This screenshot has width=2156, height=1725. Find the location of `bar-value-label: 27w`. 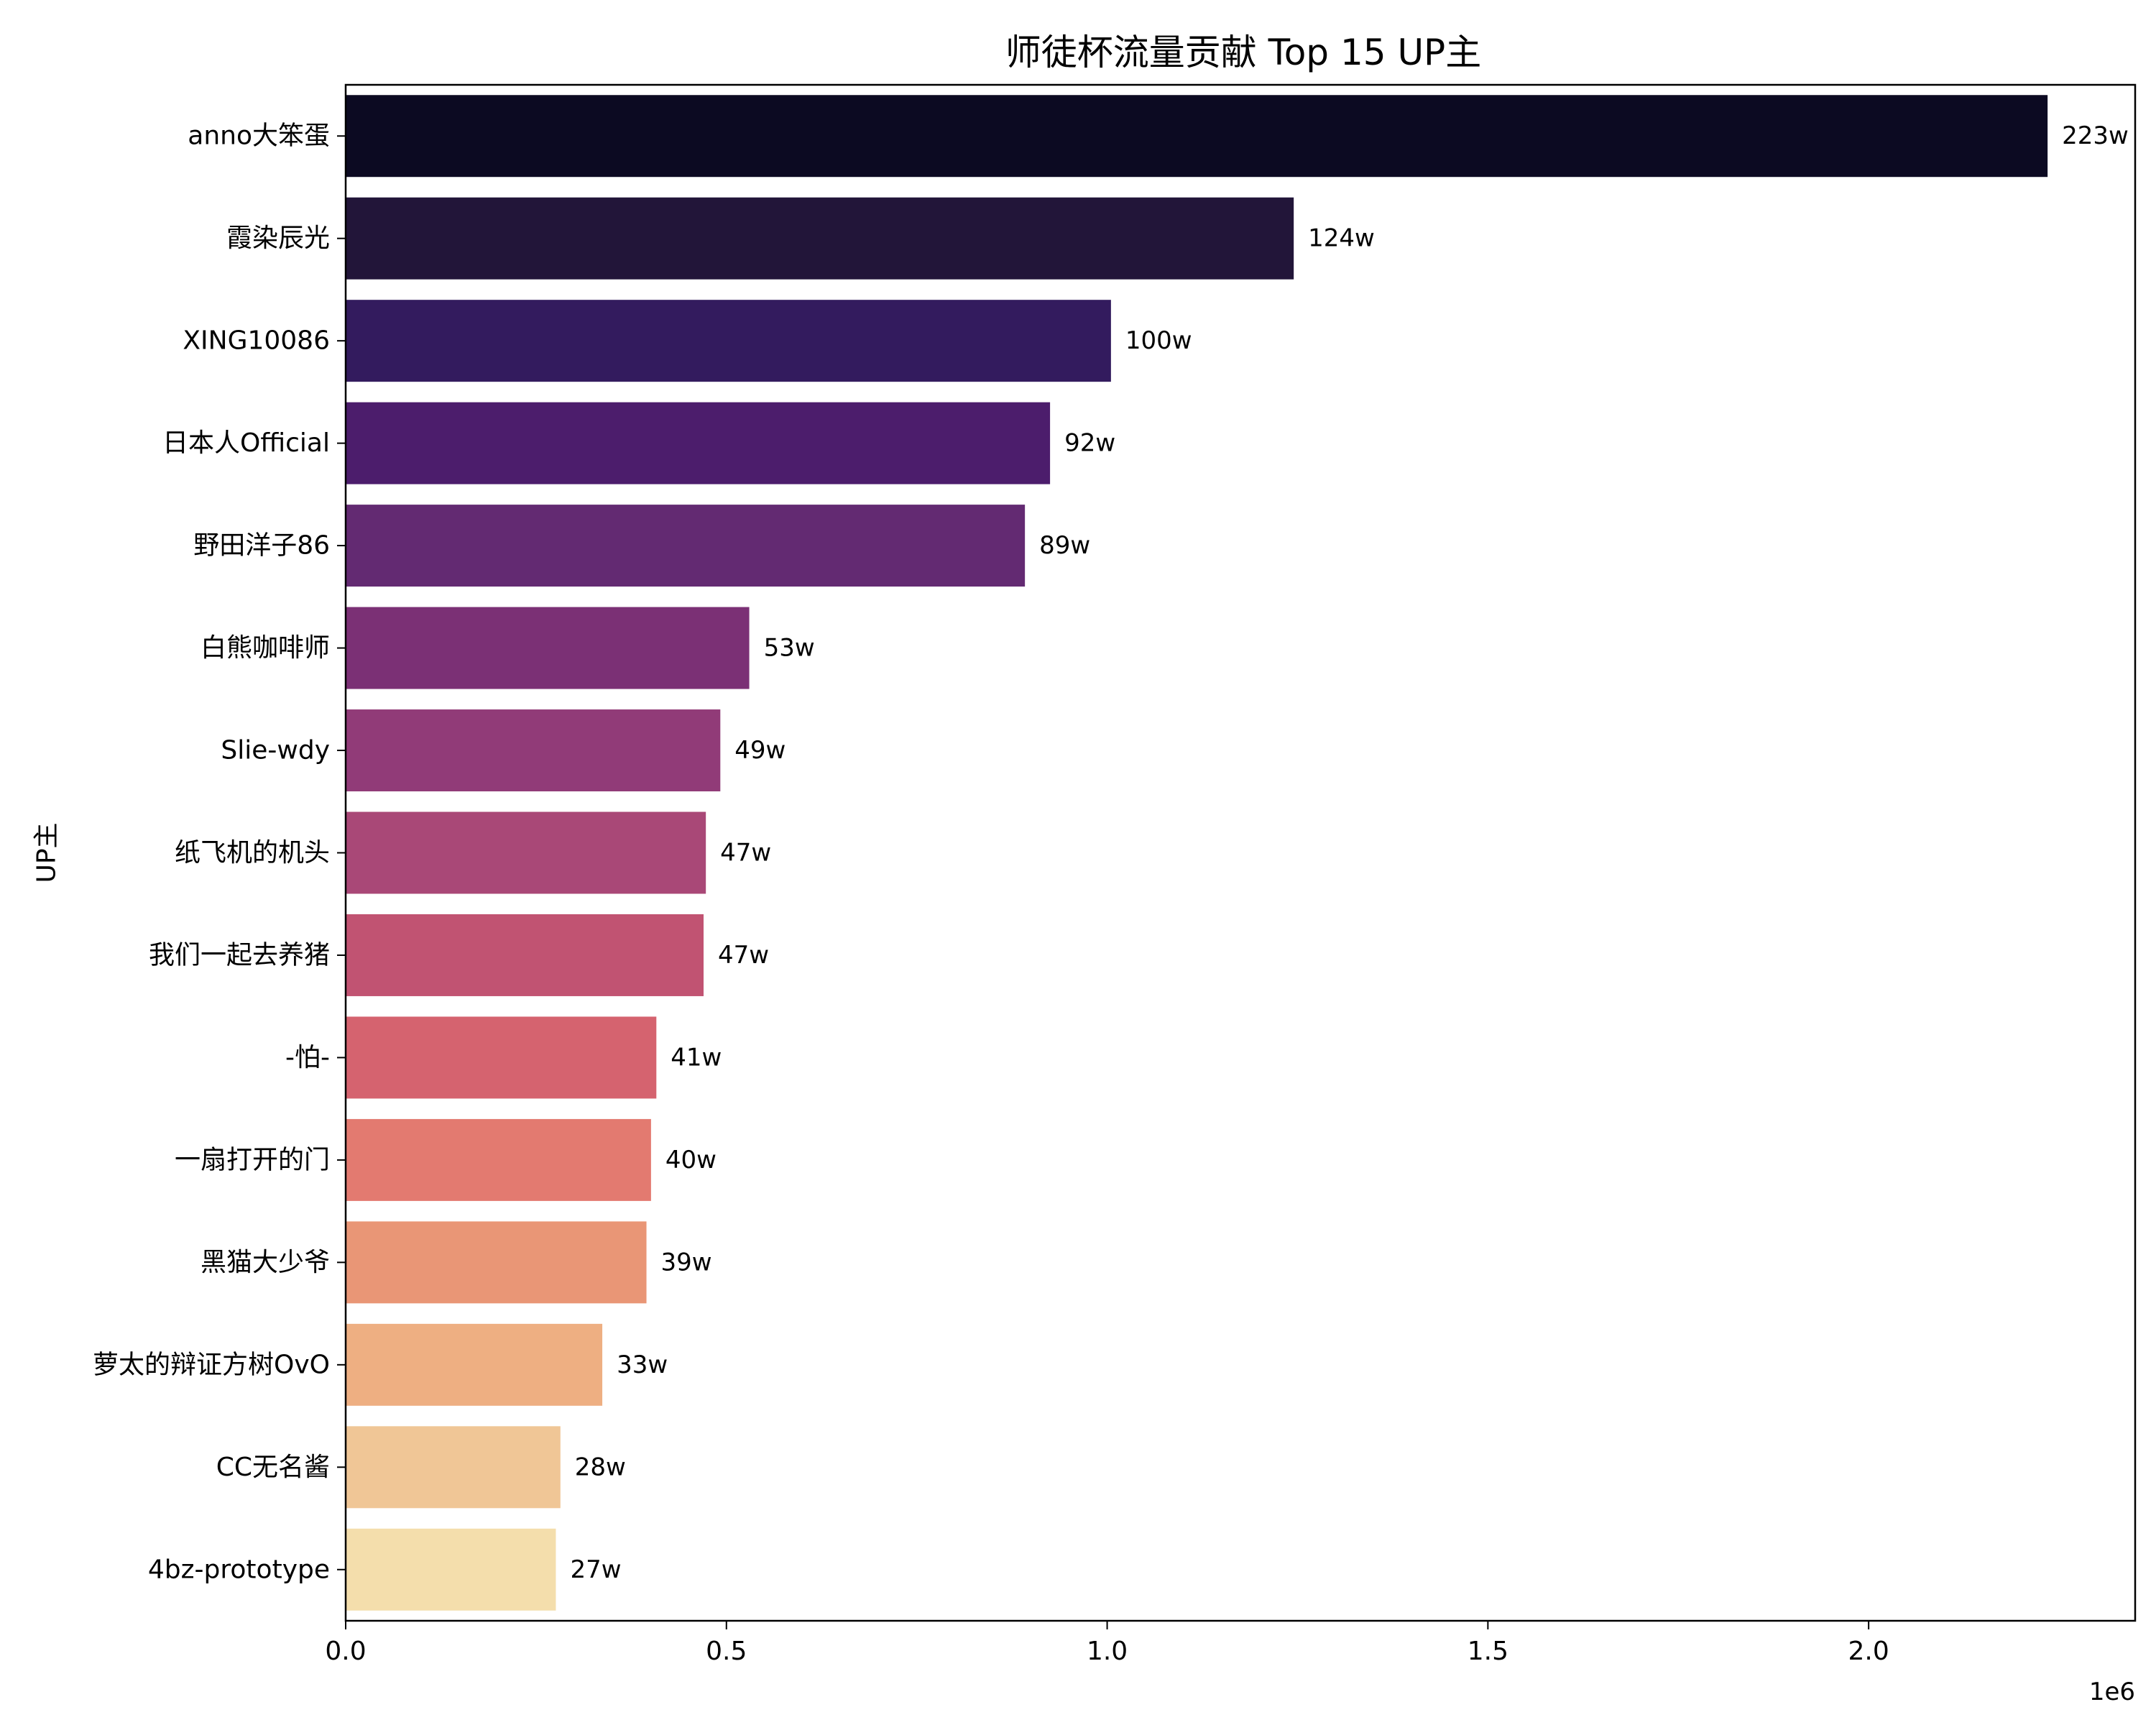

bar-value-label: 27w is located at coordinates (595, 1569).